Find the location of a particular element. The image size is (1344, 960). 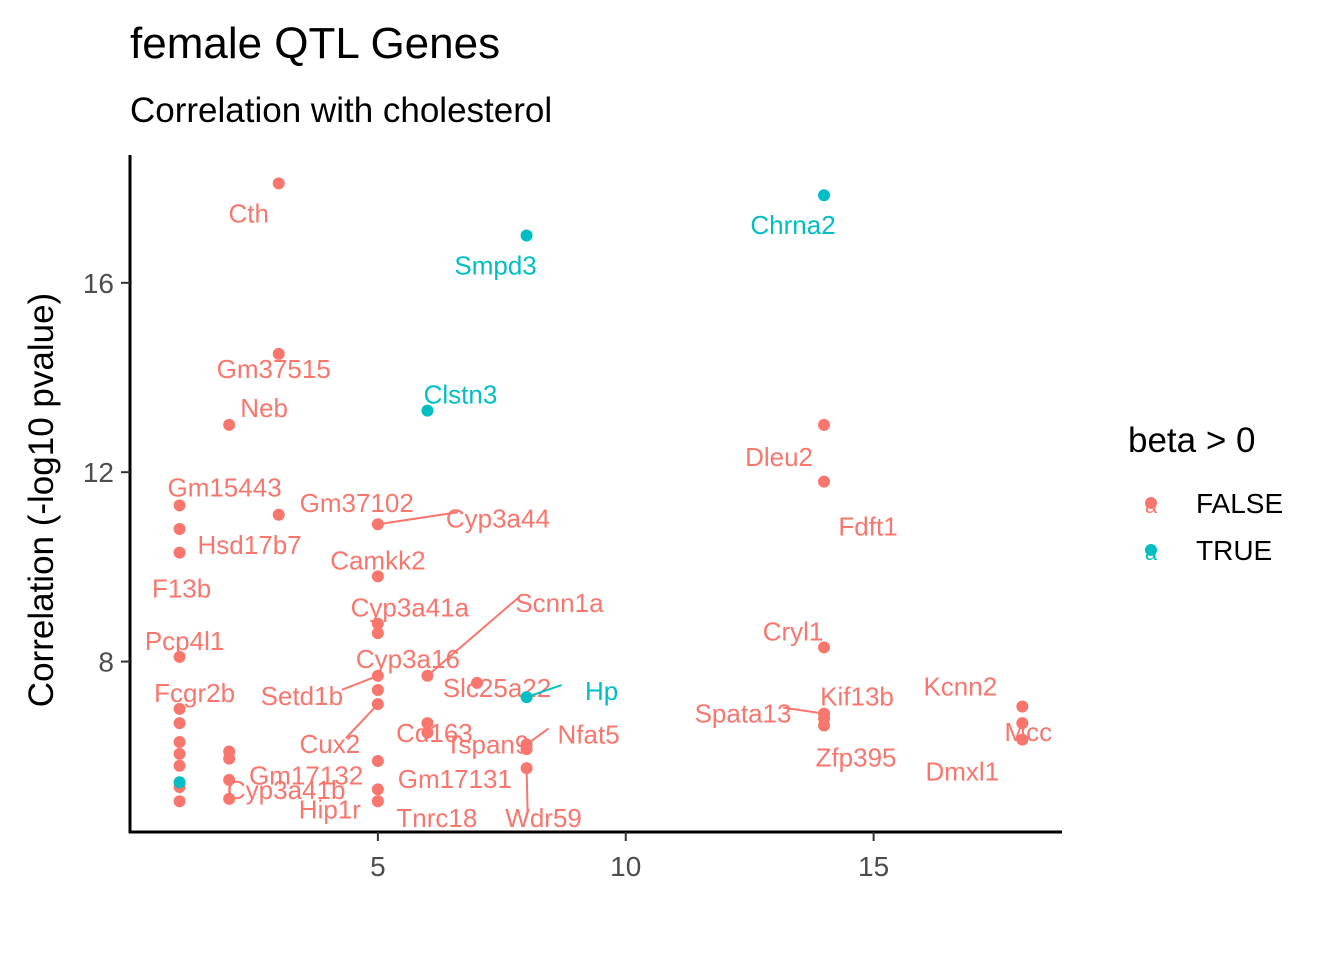

y-tick-label: 16 is located at coordinates (98, 283).